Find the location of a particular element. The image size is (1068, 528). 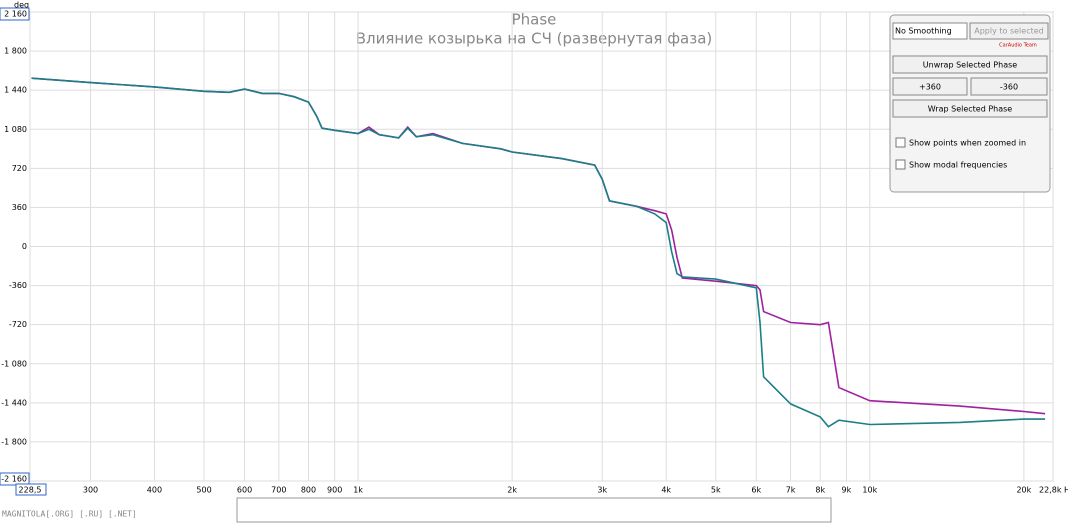

legend is located at coordinates (534, 510).